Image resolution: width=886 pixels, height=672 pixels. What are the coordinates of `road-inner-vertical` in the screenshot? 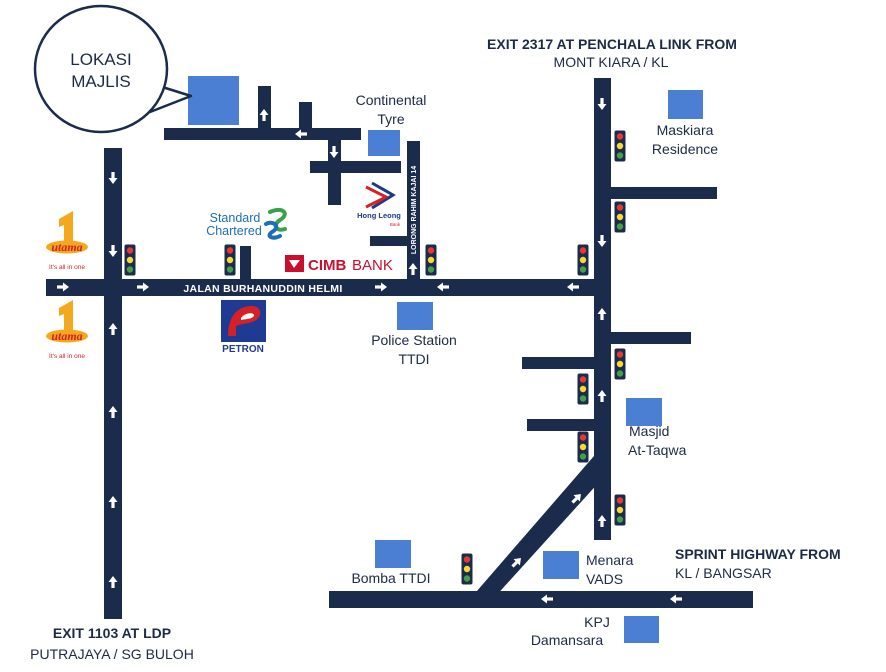 It's located at (334, 172).